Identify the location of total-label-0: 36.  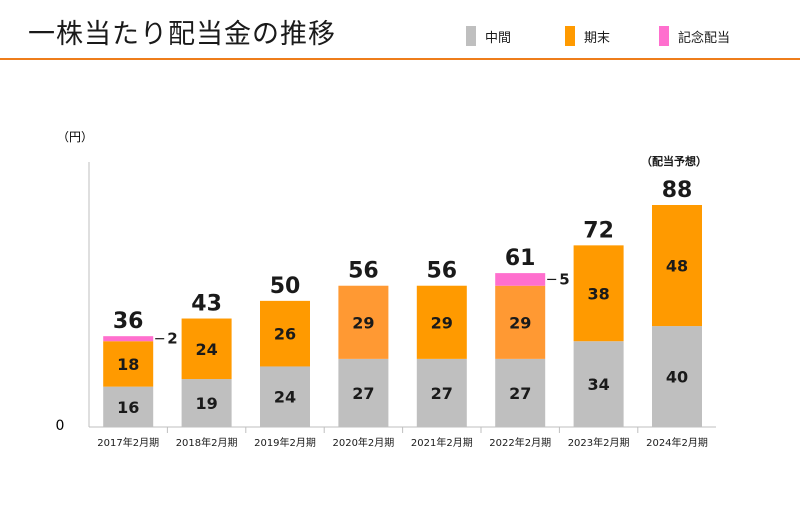
(128, 321).